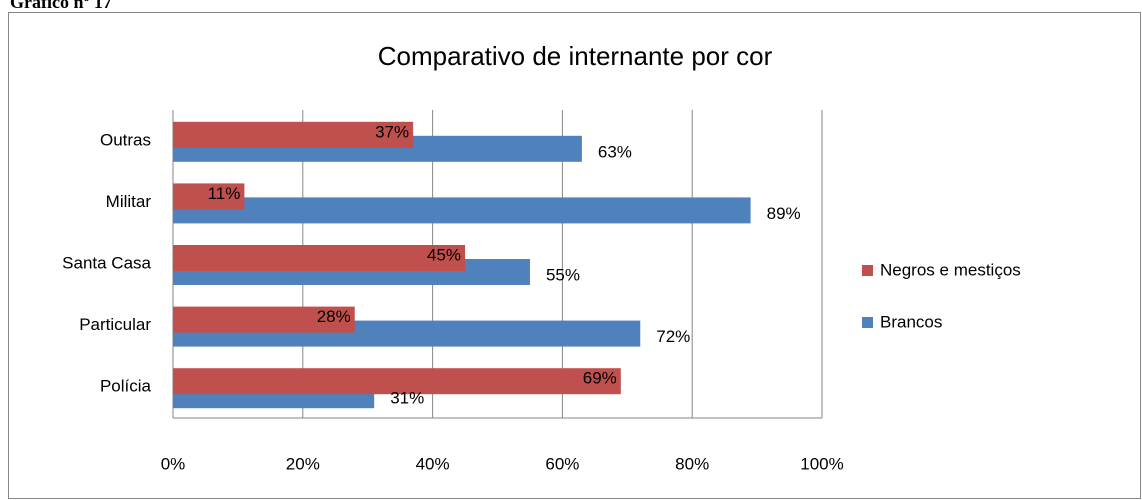 Image resolution: width=1142 pixels, height=500 pixels. Describe the element at coordinates (334, 316) in the screenshot. I see `data-label: 28%` at that location.